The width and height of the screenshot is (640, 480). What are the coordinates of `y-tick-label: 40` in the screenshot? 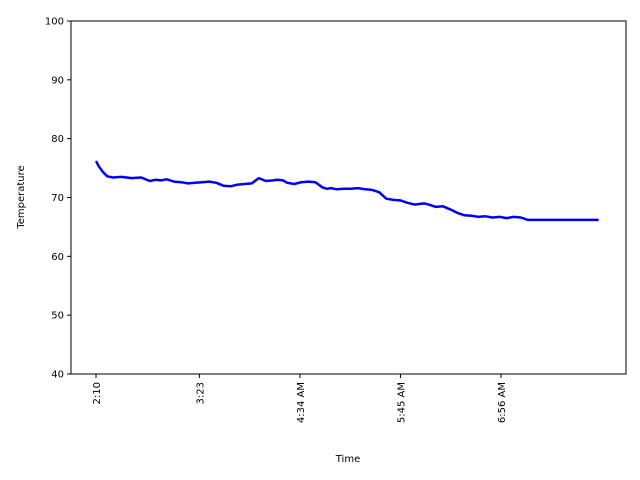 It's located at (57, 375).